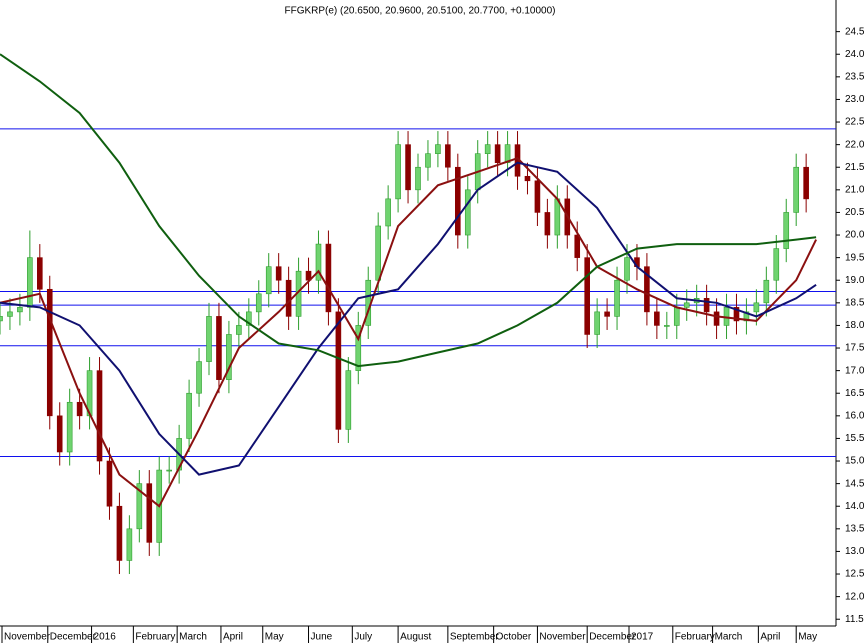 The height and width of the screenshot is (644, 868). I want to click on x-tick-label: December, so click(73, 637).